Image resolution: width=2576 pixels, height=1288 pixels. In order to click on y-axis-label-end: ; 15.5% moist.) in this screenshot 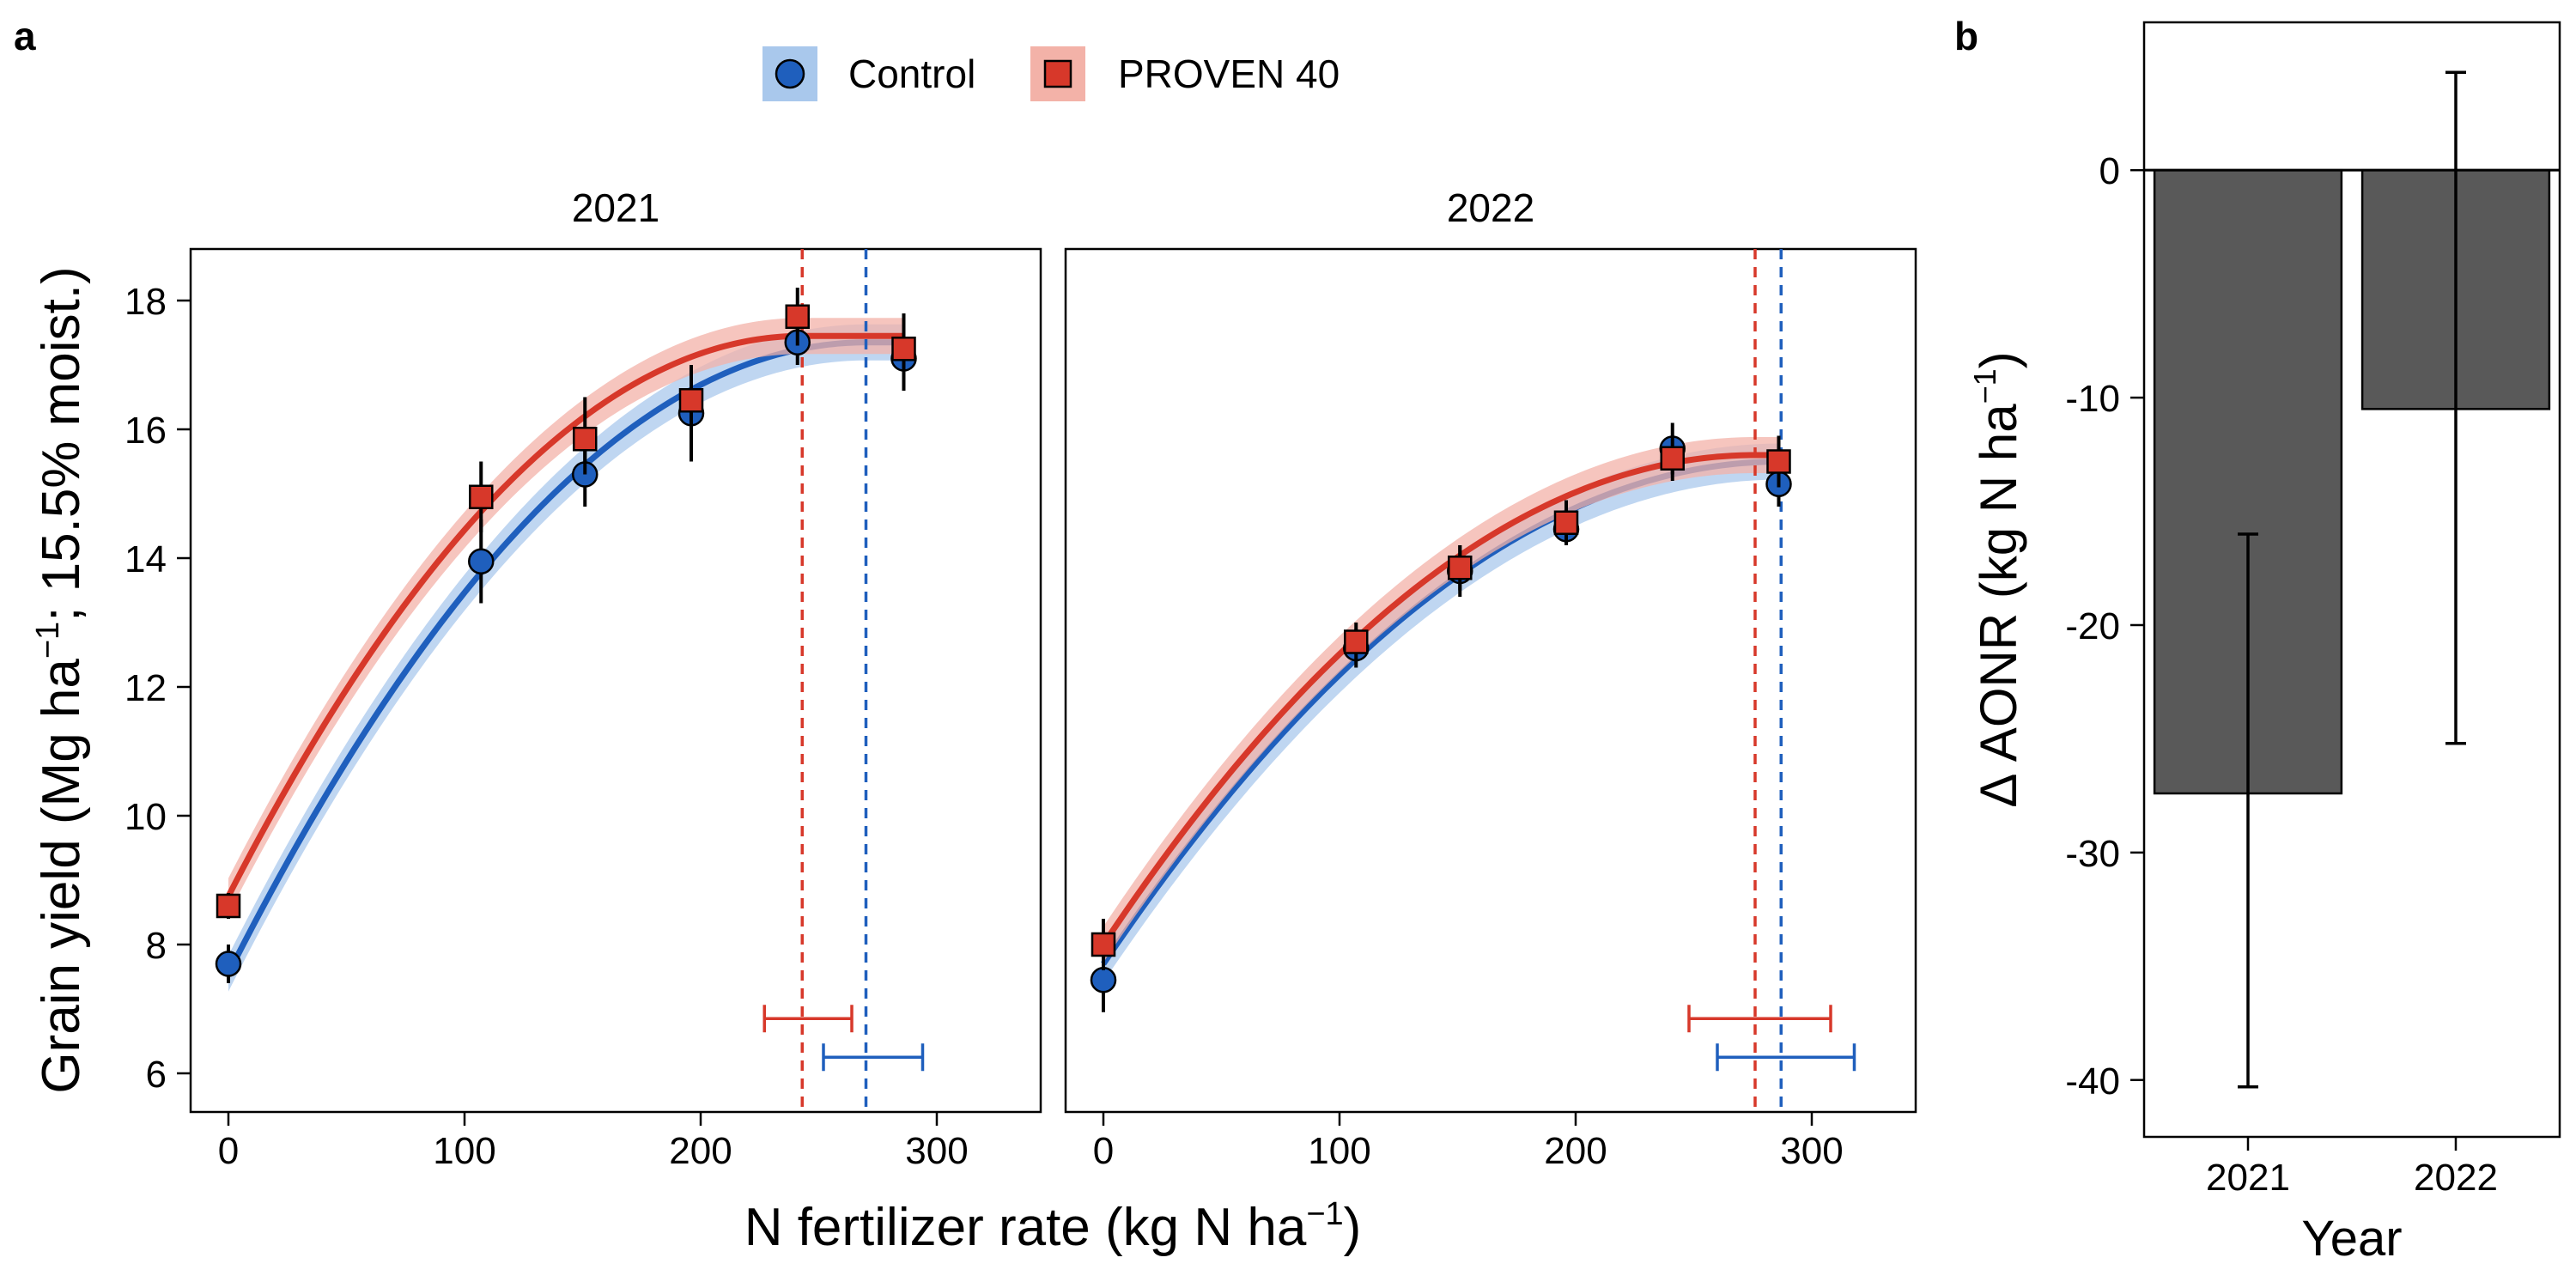, I will do `click(61, 444)`.